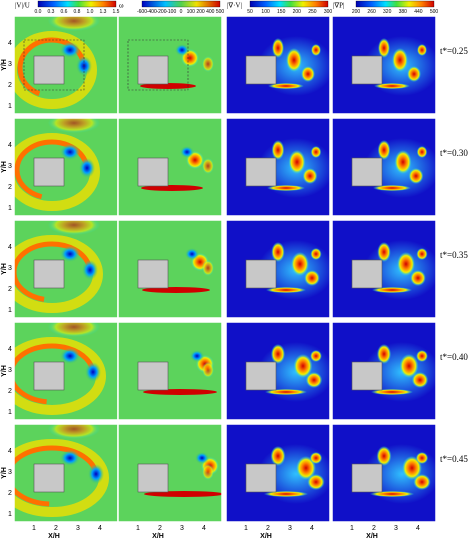 The image size is (474, 540). Describe the element at coordinates (181, 12) in the screenshot. I see `colorbar-tick: 0` at that location.